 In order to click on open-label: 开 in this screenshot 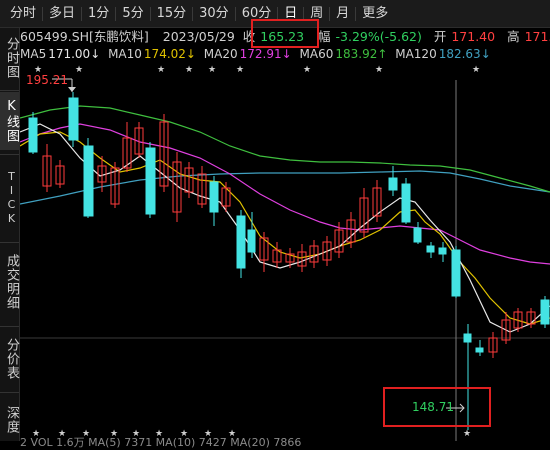, I will do `click(440, 36)`.